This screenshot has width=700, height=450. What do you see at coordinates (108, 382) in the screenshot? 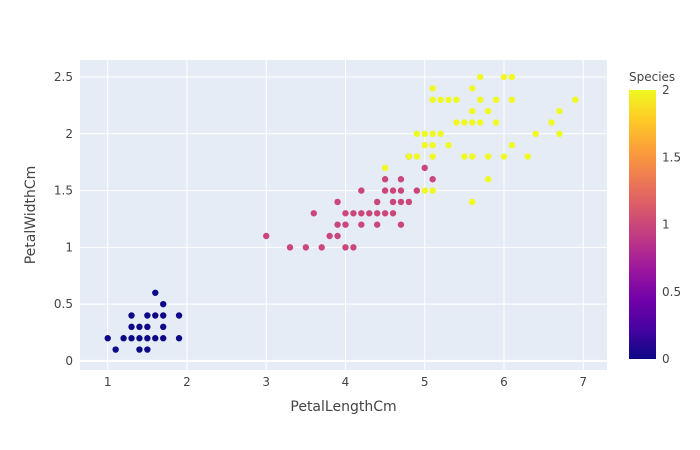
I see `x-tick-label: 1` at bounding box center [108, 382].